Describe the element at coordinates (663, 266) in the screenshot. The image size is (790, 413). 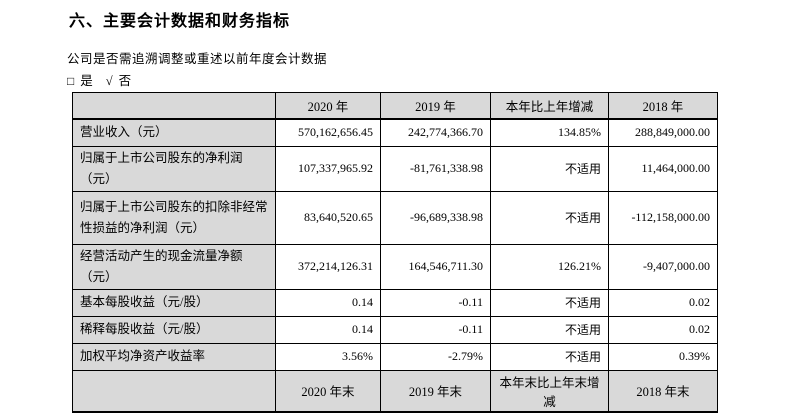
I see `value-cell: -9,407,000.00` at that location.